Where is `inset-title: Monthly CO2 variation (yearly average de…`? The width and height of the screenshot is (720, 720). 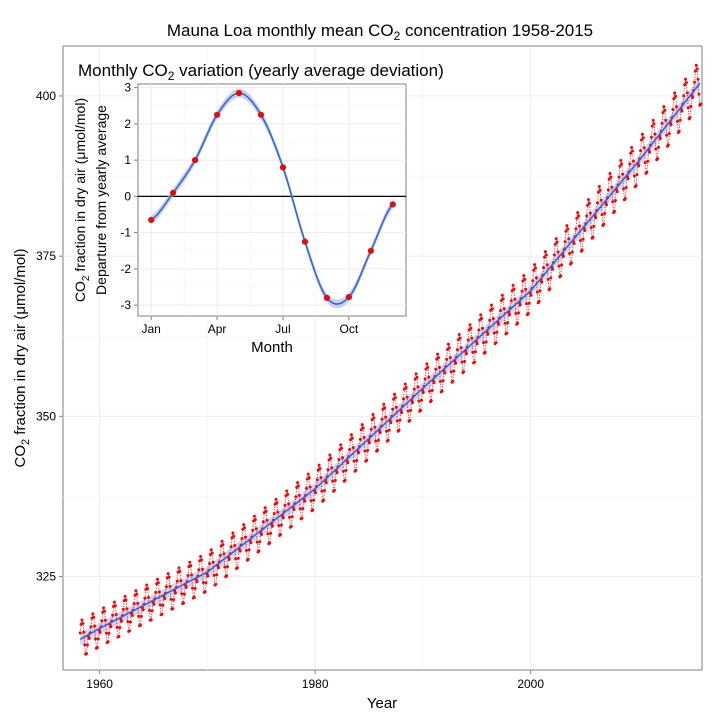
inset-title: Monthly CO2 variation (yearly average de… is located at coordinates (261, 72).